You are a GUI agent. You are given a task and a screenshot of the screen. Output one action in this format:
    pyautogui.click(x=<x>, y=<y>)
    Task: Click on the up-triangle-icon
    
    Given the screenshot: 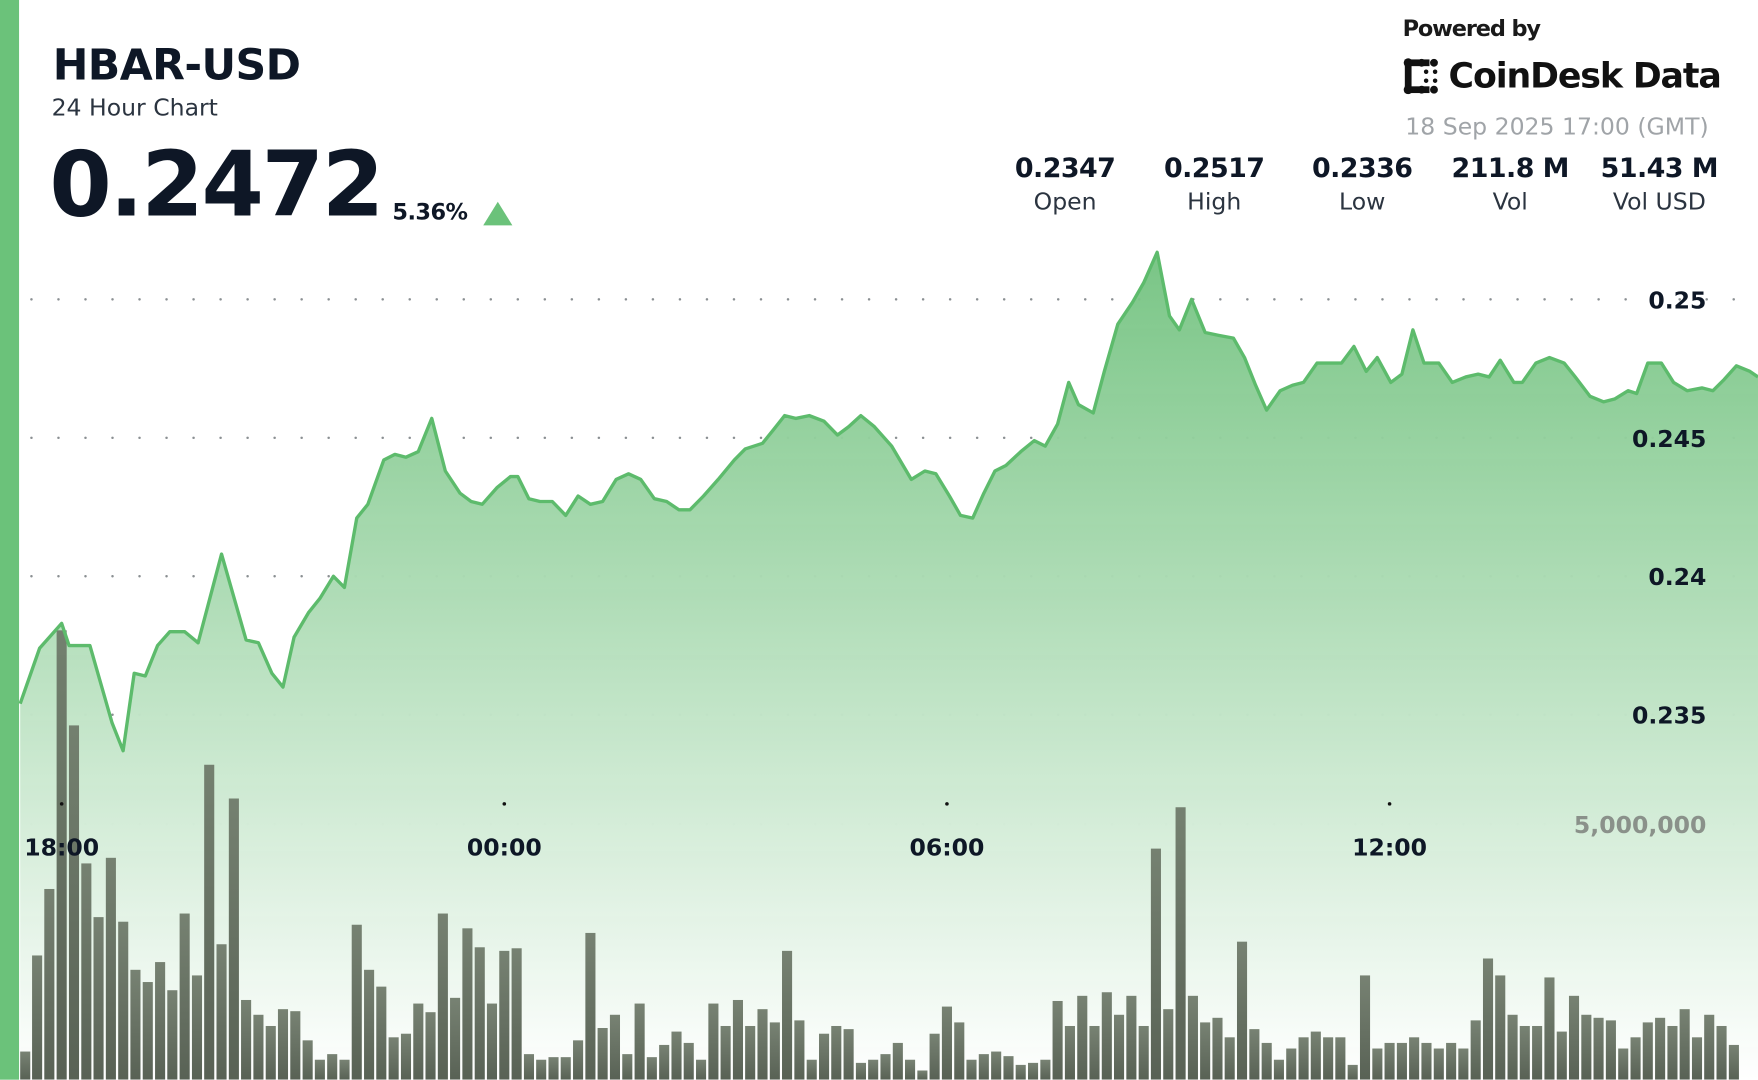 What is the action you would take?
    pyautogui.click(x=498, y=213)
    